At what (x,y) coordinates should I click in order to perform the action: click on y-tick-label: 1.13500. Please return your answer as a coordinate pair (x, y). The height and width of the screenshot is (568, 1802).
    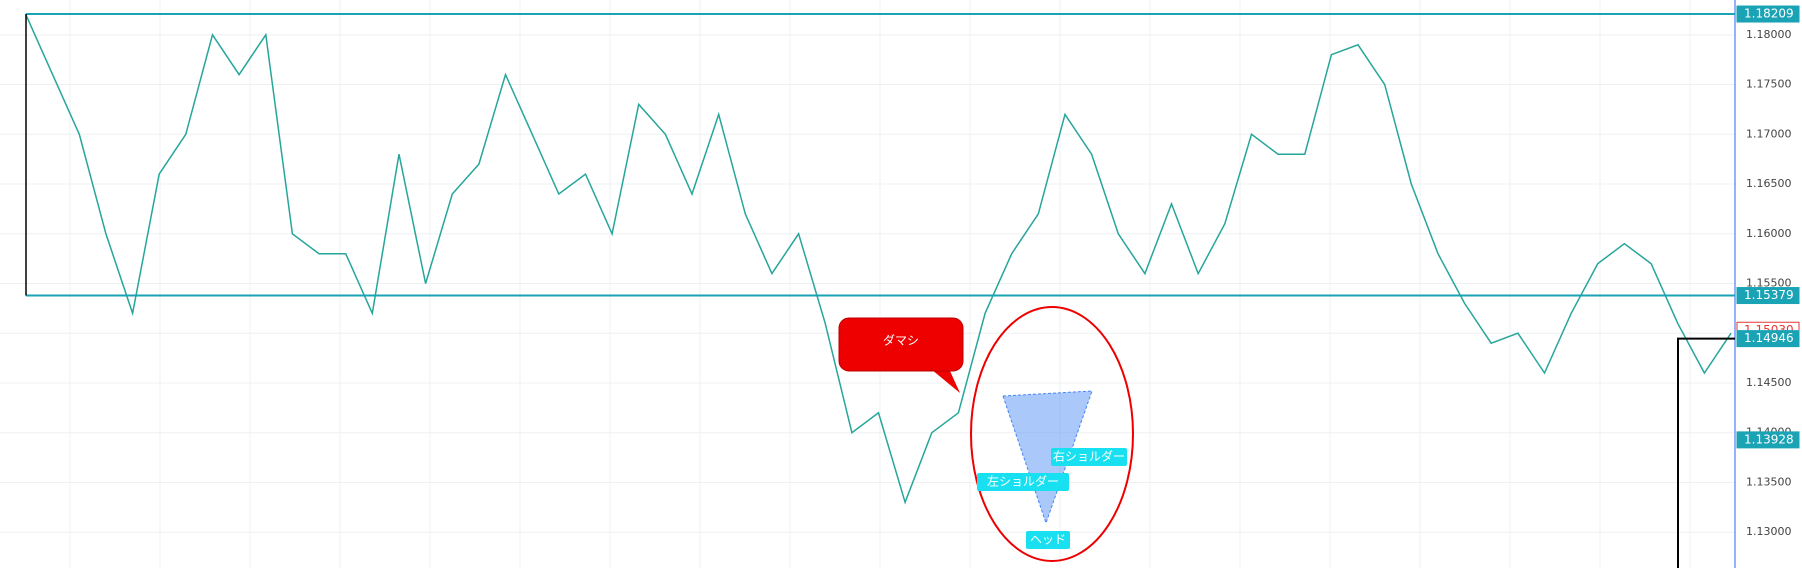
    Looking at the image, I should click on (1769, 481).